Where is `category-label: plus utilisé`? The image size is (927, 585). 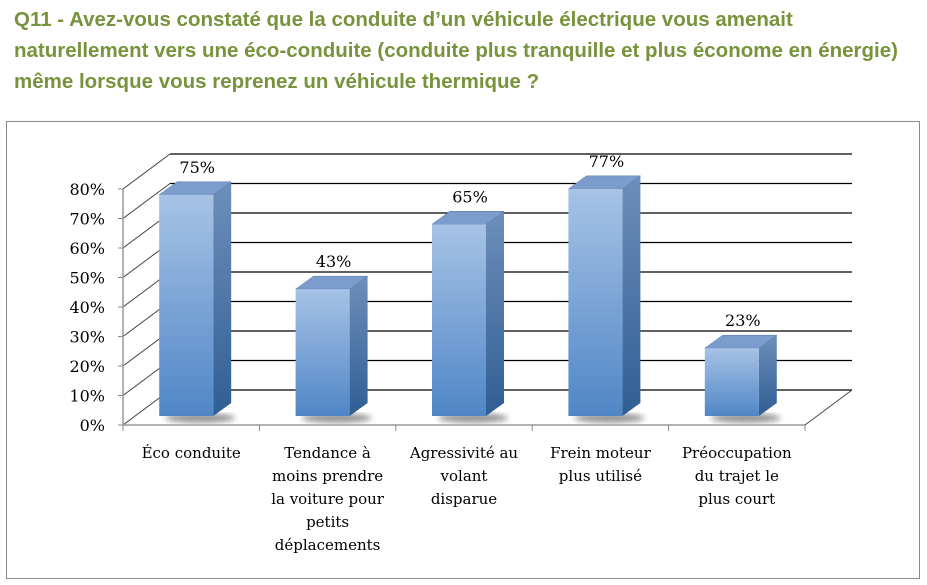
category-label: plus utilisé is located at coordinates (600, 476).